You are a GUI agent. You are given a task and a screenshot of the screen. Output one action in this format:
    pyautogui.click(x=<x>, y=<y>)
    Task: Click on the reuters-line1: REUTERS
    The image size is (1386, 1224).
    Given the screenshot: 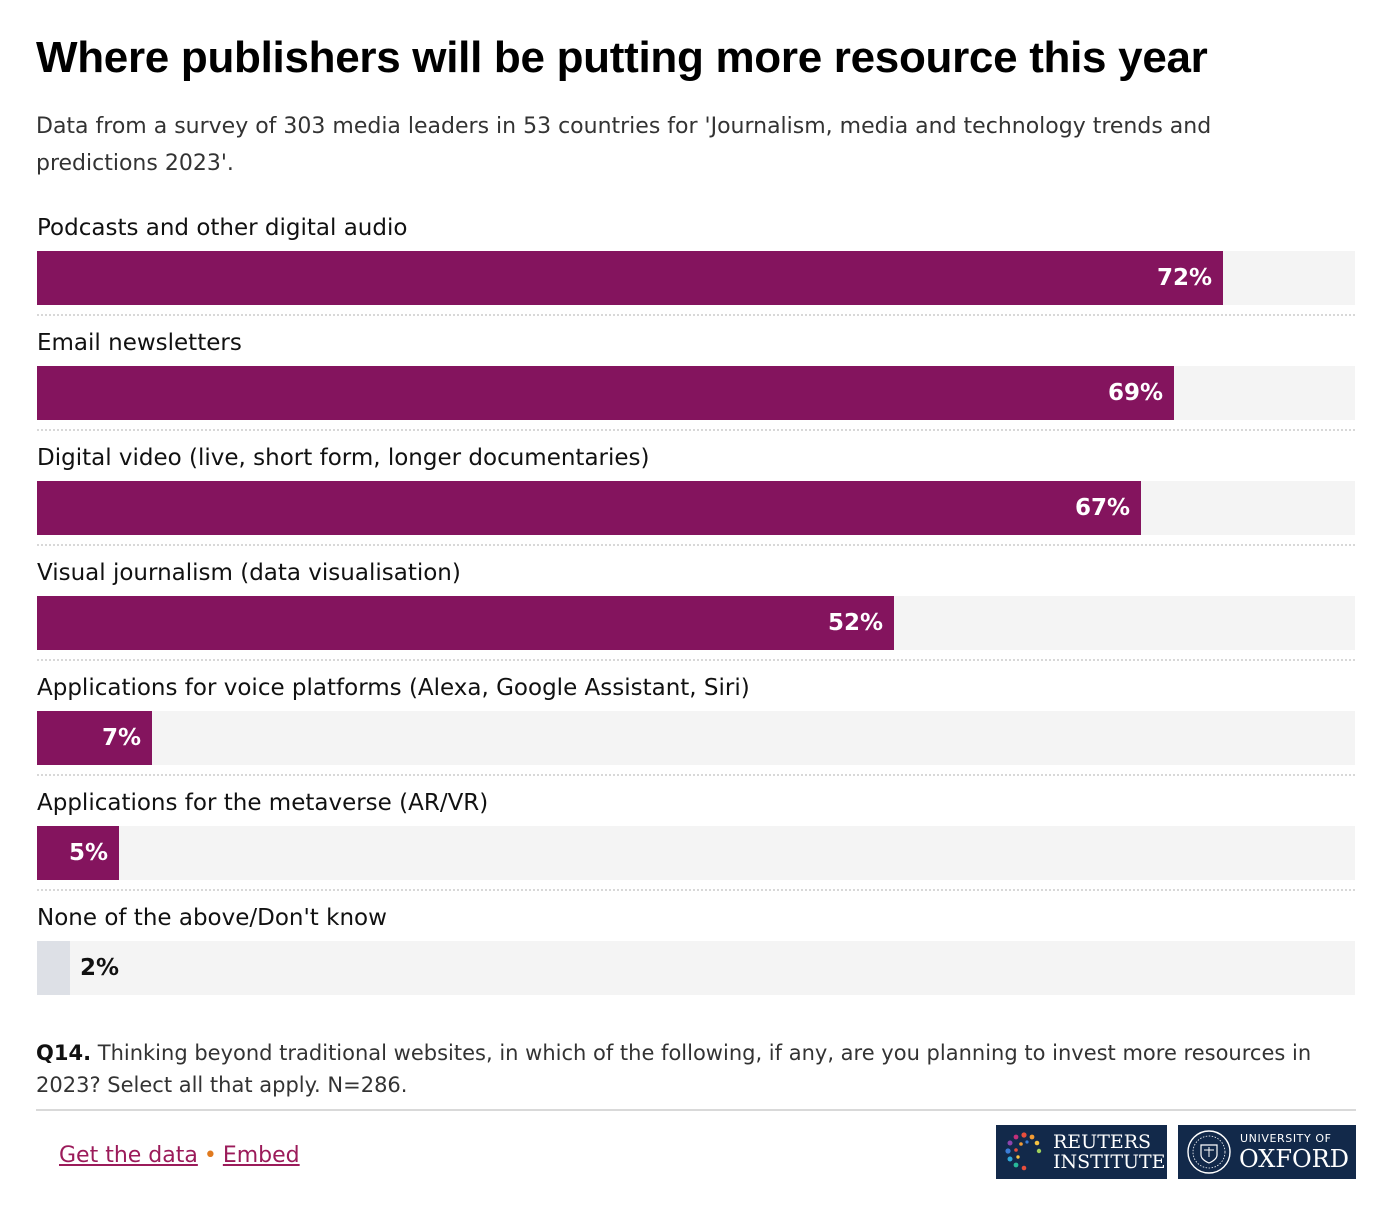 What is the action you would take?
    pyautogui.click(x=1102, y=1142)
    